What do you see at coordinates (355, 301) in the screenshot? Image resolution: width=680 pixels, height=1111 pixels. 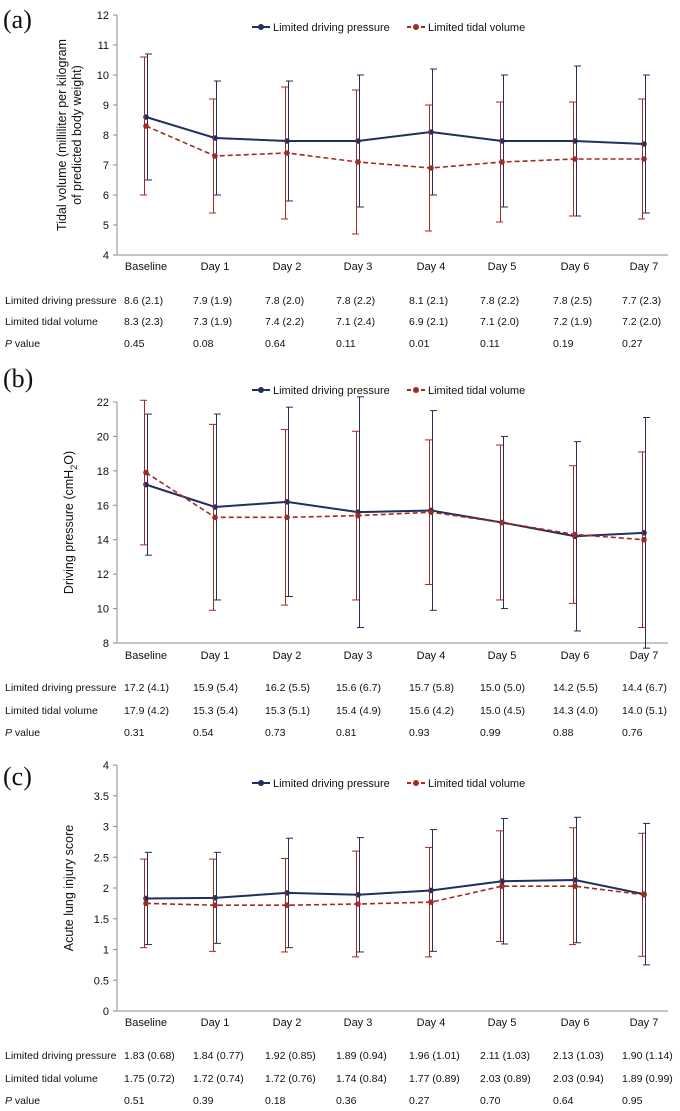 I see `panel-a-table-cell: 7.8 (2.2)` at bounding box center [355, 301].